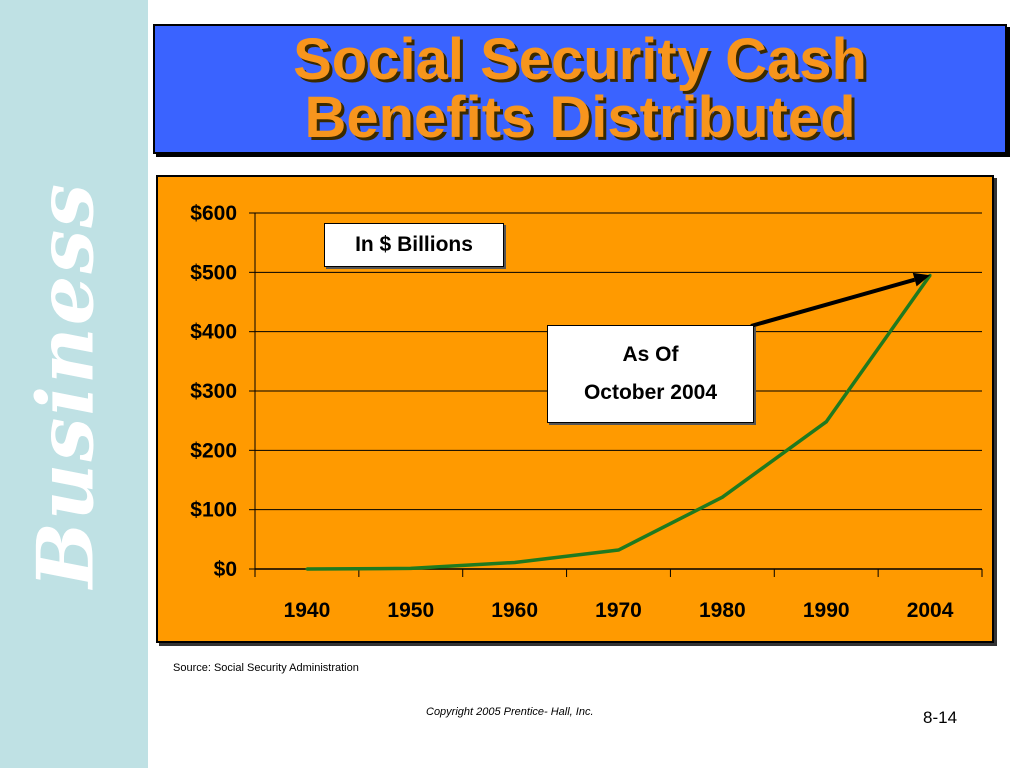 This screenshot has width=1024, height=768. I want to click on title-line-1: Social Security Cash, so click(580, 59).